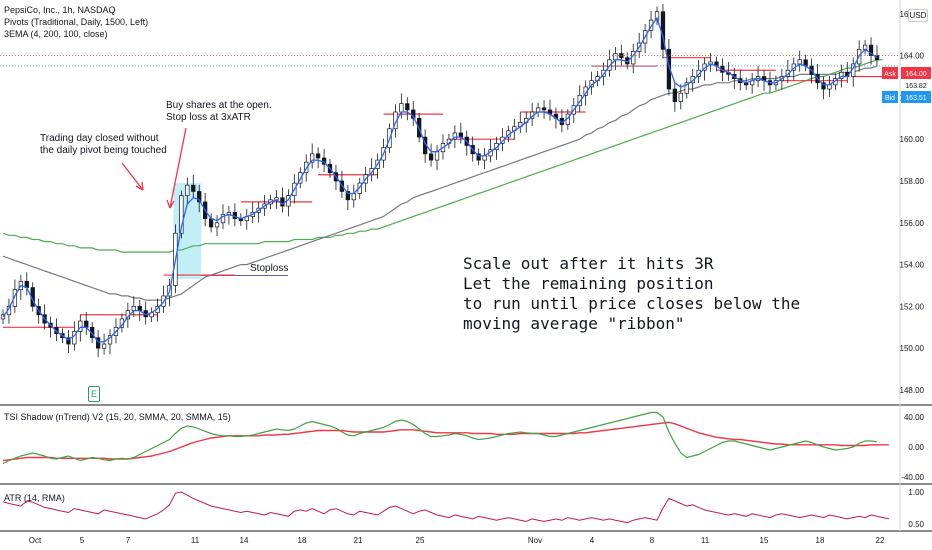  I want to click on time-tick-label: Oct, so click(35, 540).